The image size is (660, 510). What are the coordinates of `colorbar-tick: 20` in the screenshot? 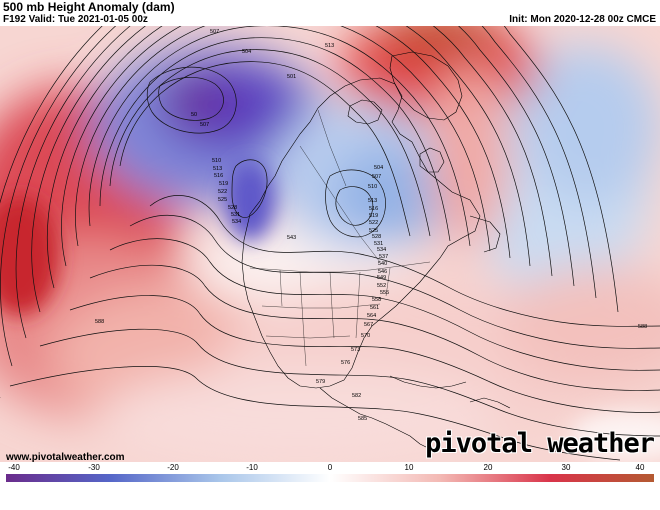 It's located at (488, 467).